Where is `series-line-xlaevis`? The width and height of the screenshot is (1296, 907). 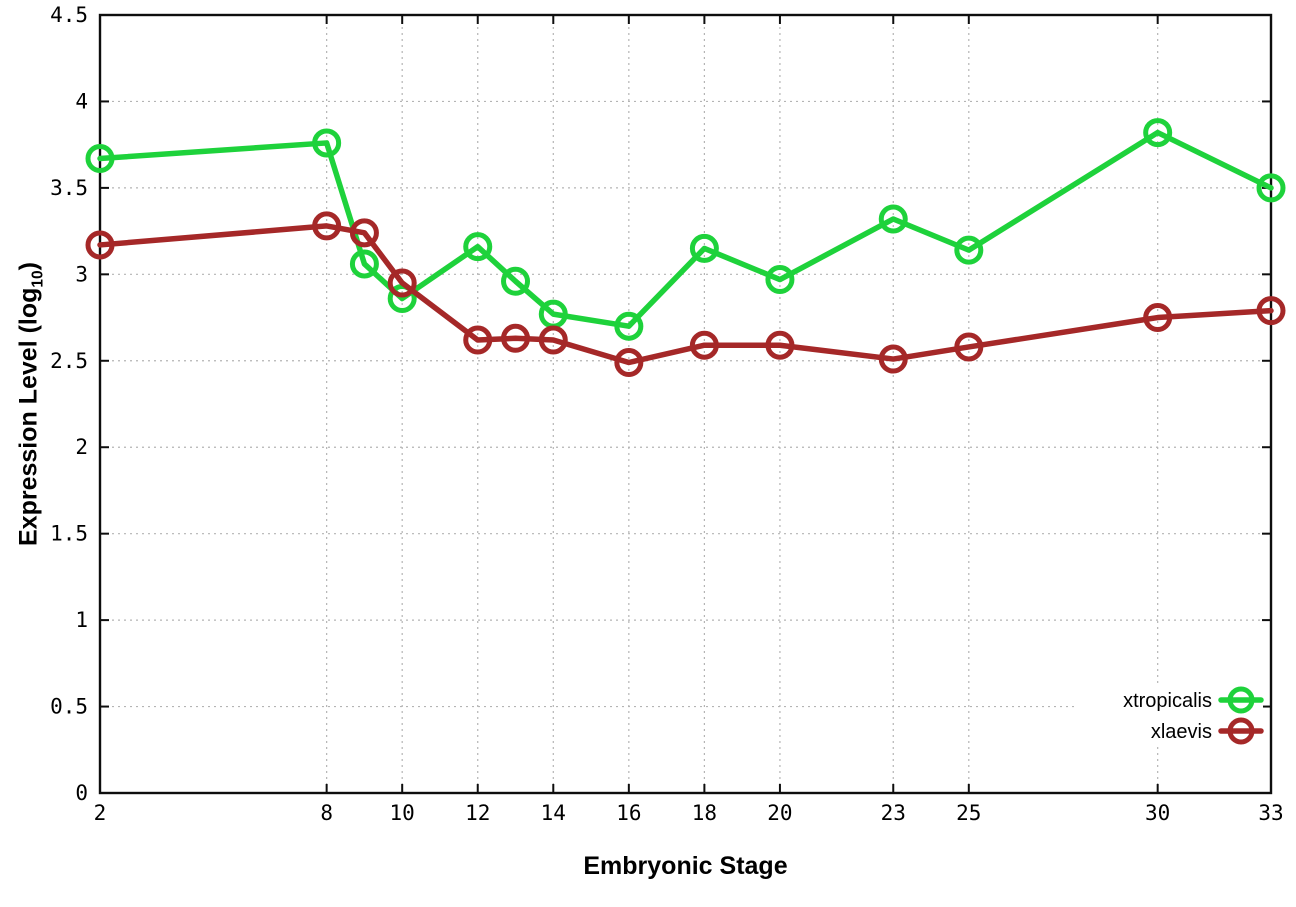 series-line-xlaevis is located at coordinates (685, 294).